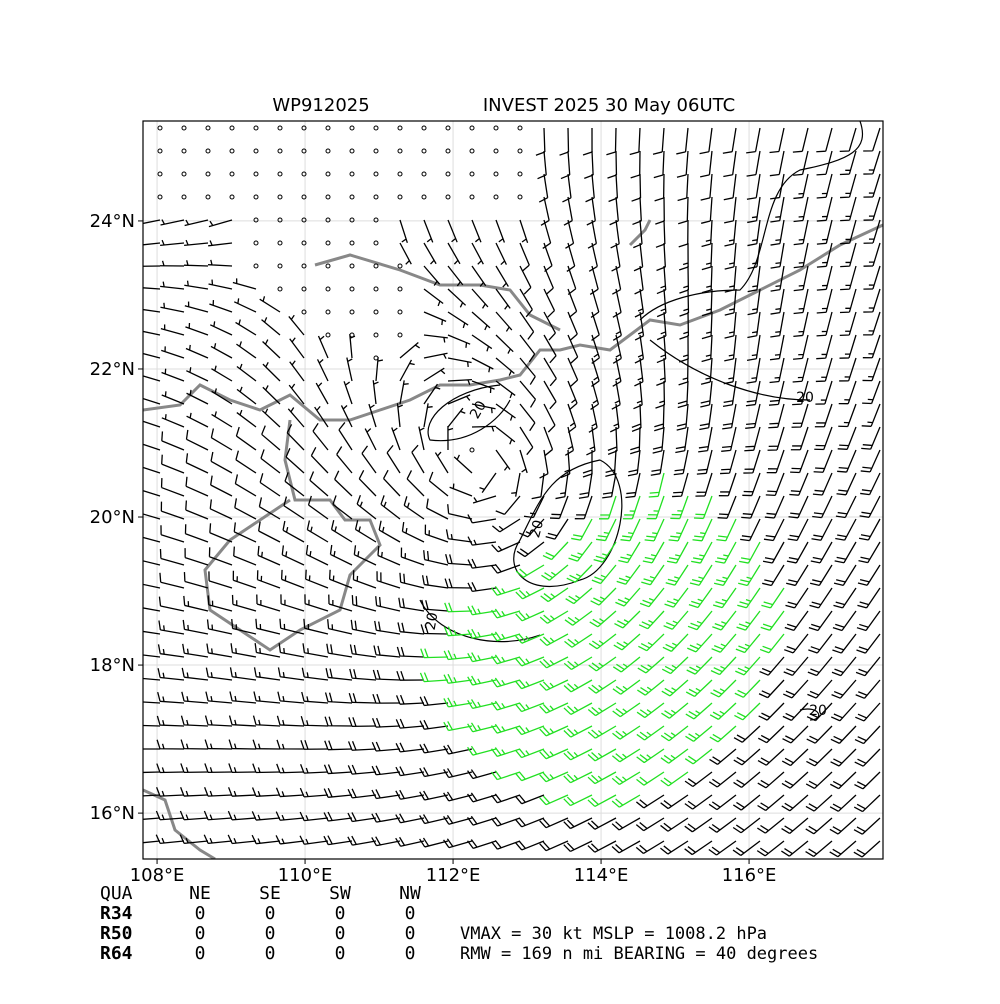 This screenshot has width=1000, height=1004. What do you see at coordinates (112, 517) in the screenshot?
I see `y-tick-label: 20°N` at bounding box center [112, 517].